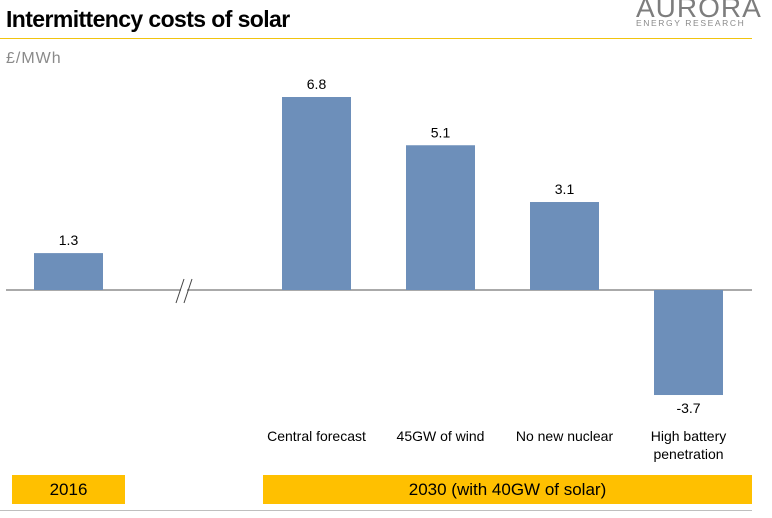 The height and width of the screenshot is (518, 772). I want to click on axis-break-gap, so click(184, 290).